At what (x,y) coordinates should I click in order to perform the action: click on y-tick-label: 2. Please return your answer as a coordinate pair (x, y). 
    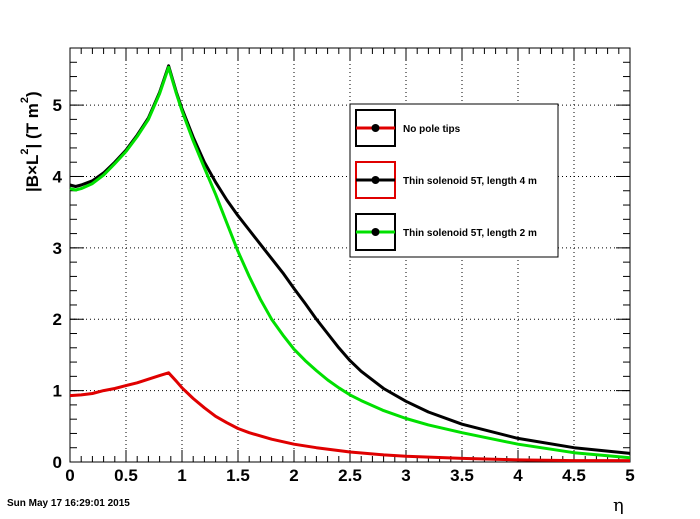
    Looking at the image, I should click on (57, 319).